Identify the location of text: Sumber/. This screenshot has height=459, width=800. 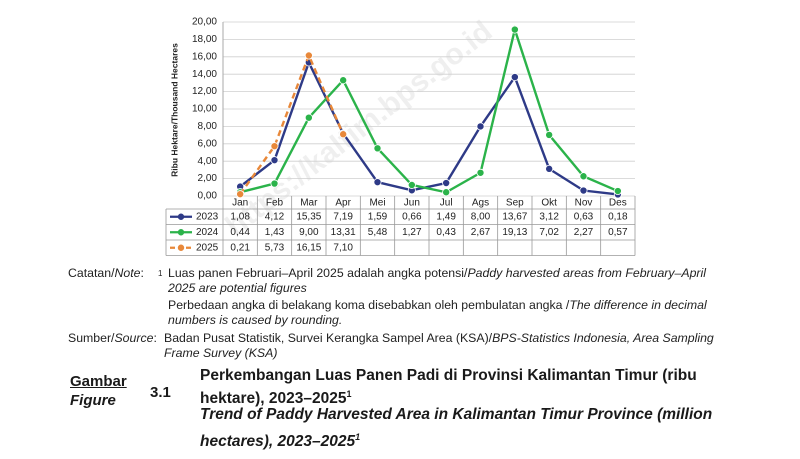
(91, 338).